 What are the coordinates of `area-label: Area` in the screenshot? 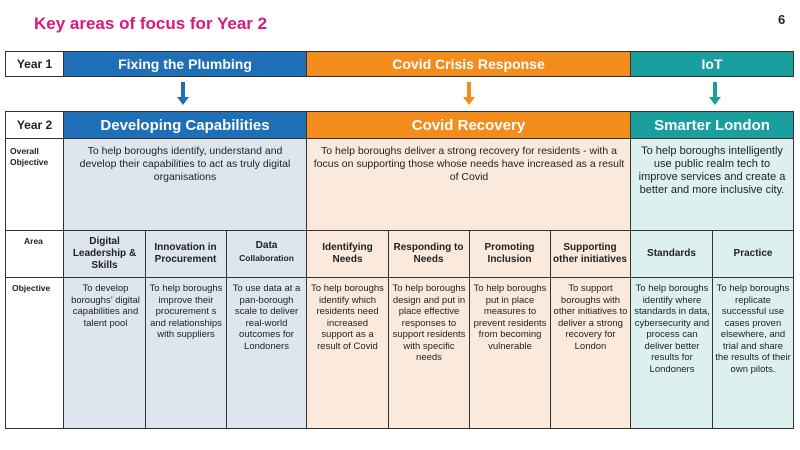 It's located at (33, 241).